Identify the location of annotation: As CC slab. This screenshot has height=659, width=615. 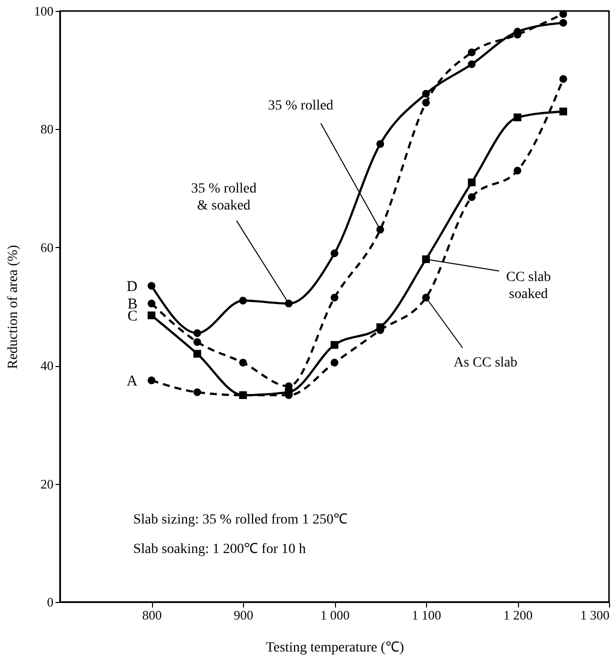
(486, 363).